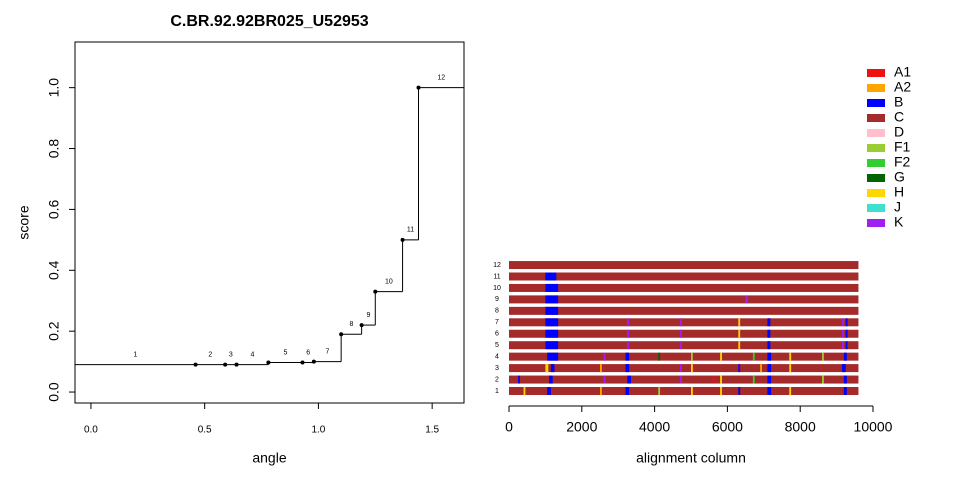  What do you see at coordinates (509, 427) in the screenshot?
I see `x-tick-label: 0` at bounding box center [509, 427].